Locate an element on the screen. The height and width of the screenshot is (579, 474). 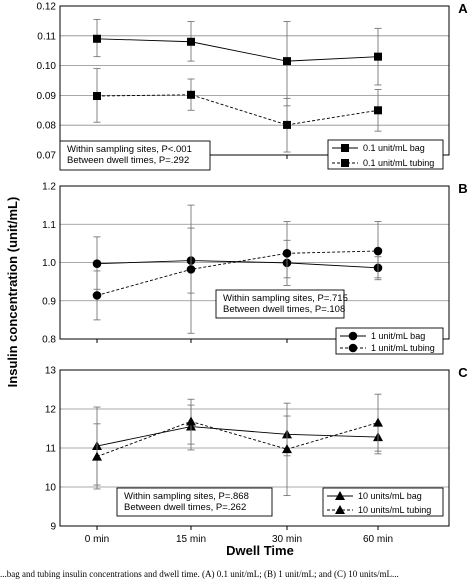
legend-label: 10 units/mL tubing is located at coordinates (394, 510).